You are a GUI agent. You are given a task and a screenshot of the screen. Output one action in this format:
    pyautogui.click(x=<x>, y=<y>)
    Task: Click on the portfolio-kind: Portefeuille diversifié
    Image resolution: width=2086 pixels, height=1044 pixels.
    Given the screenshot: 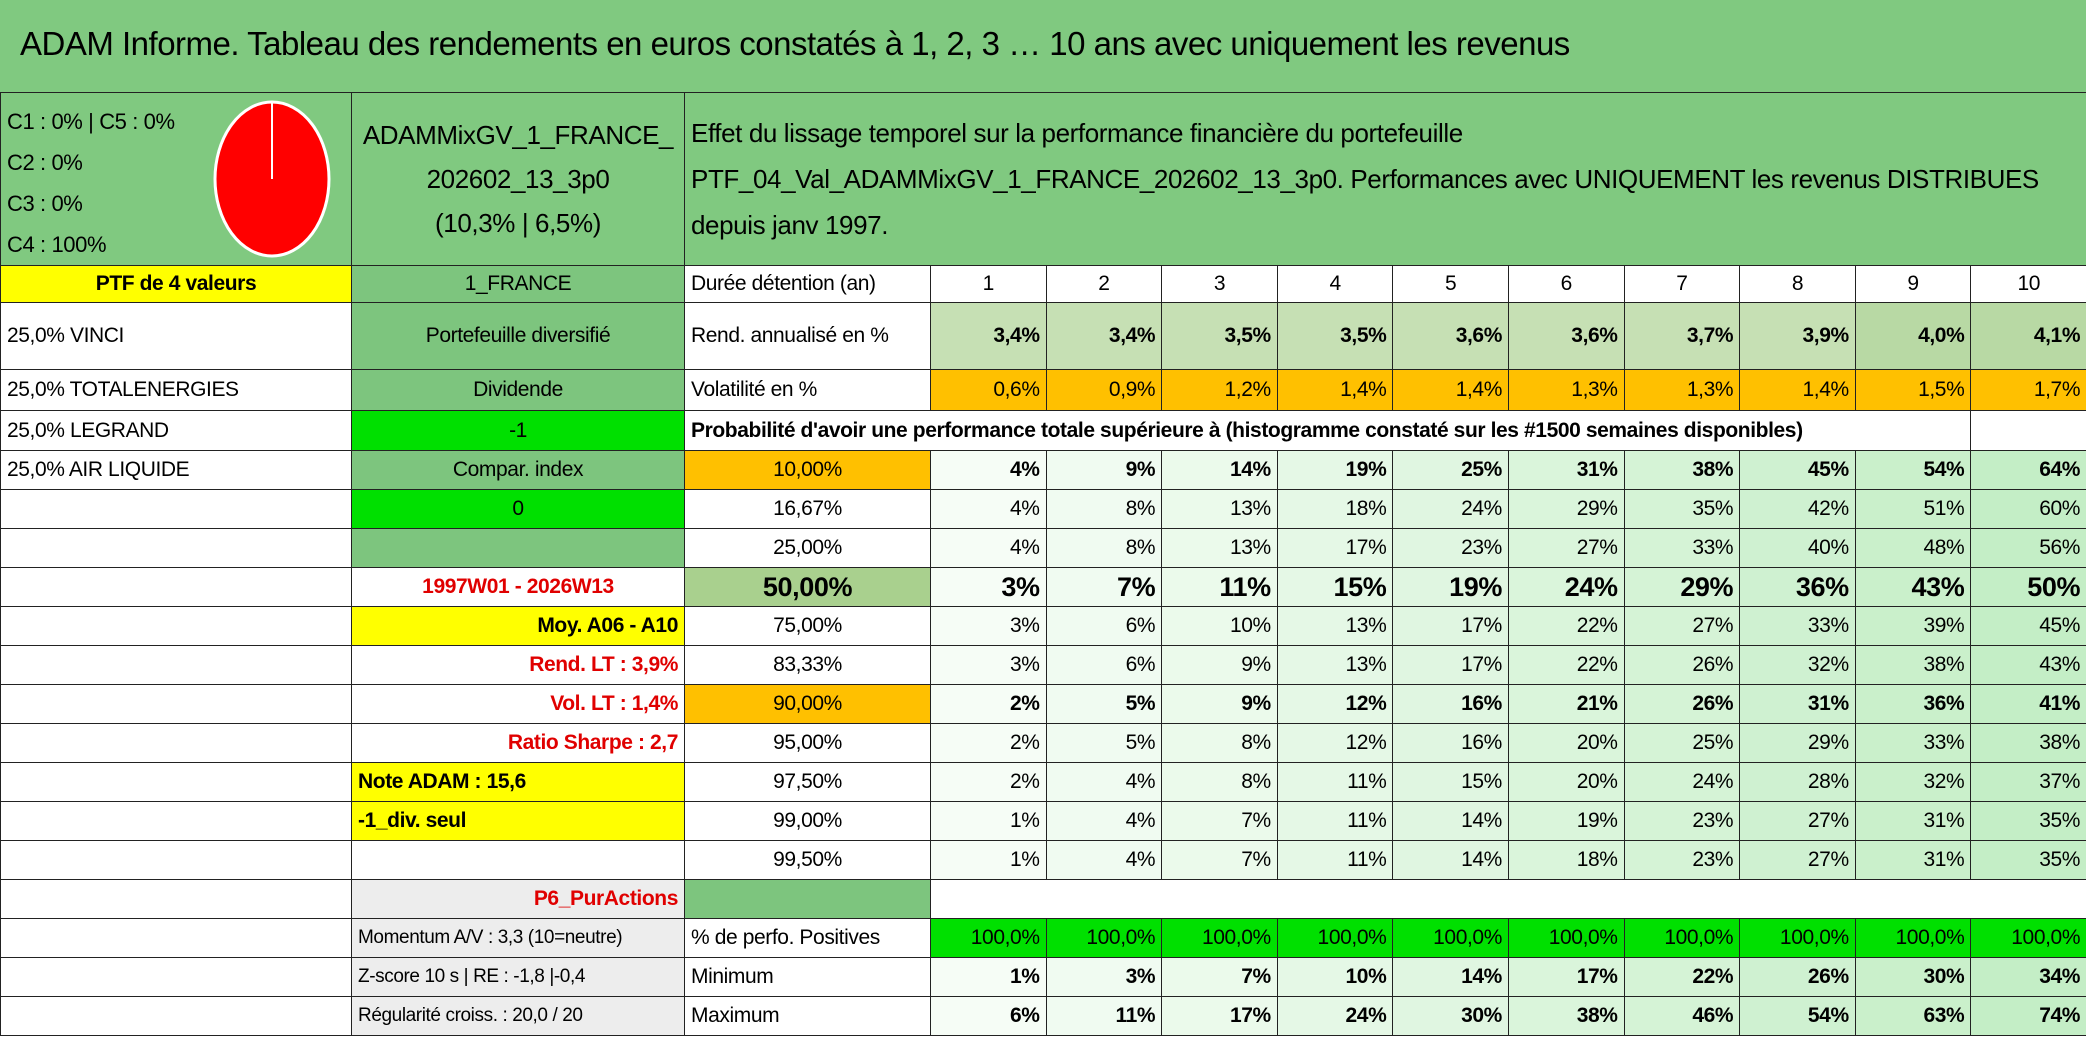 What is the action you would take?
    pyautogui.click(x=518, y=336)
    